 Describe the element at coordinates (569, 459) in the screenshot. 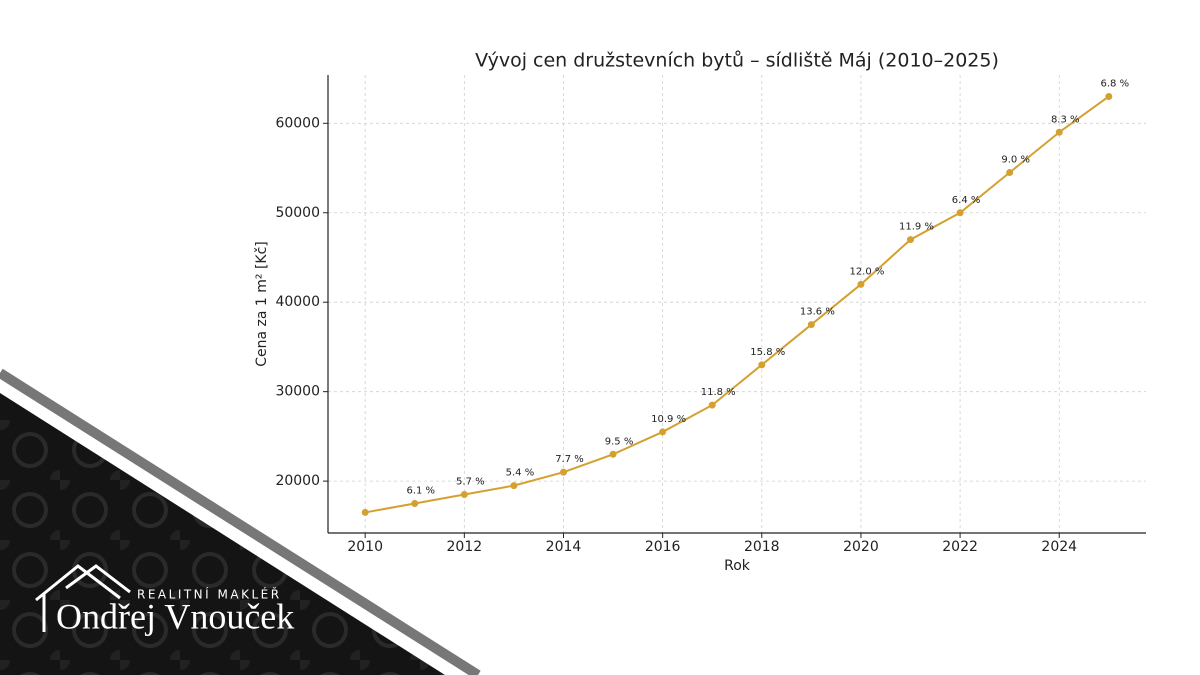

I see `point-label: 7.7 %` at that location.